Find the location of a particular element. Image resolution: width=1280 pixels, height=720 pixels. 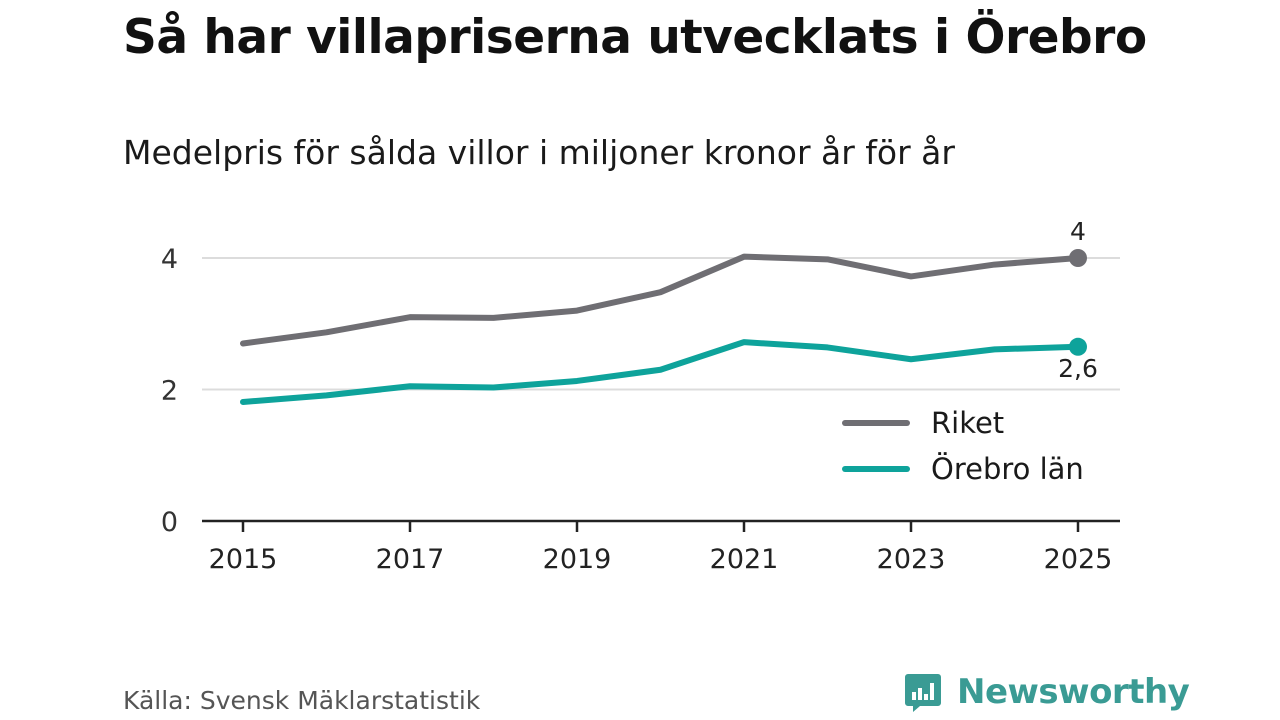

legend-label: Örebro län is located at coordinates (1007, 469).